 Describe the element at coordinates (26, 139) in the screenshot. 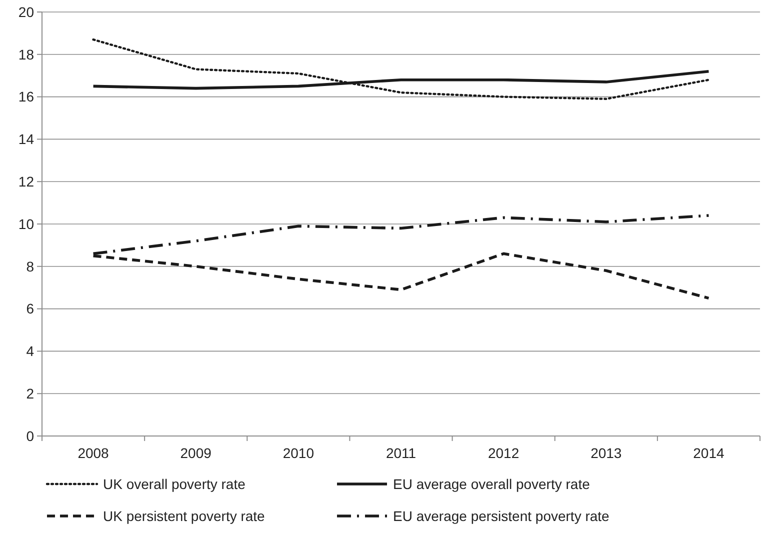

I see `y-tick-label: 14` at that location.